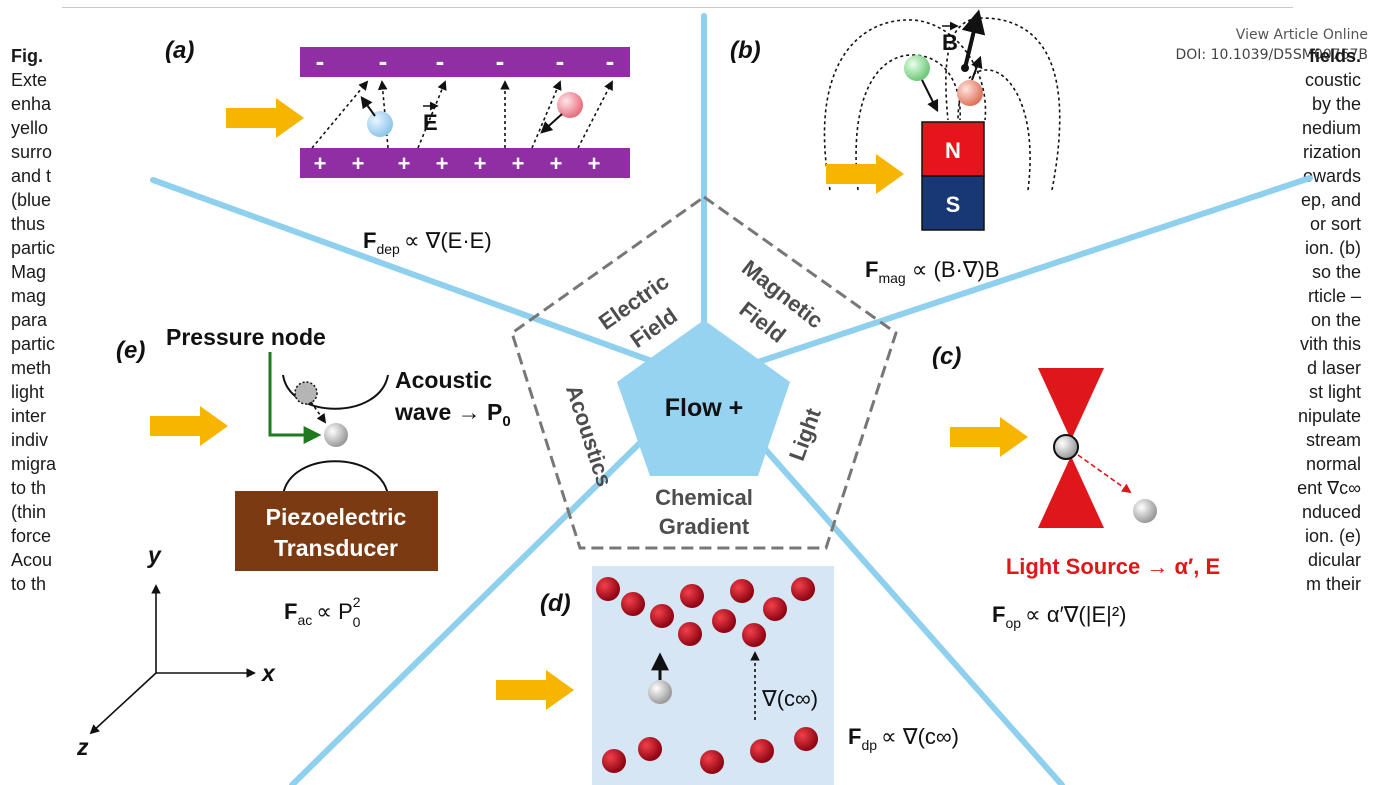 The image size is (1373, 785). I want to click on laser-beam-upper, so click(1071, 404).